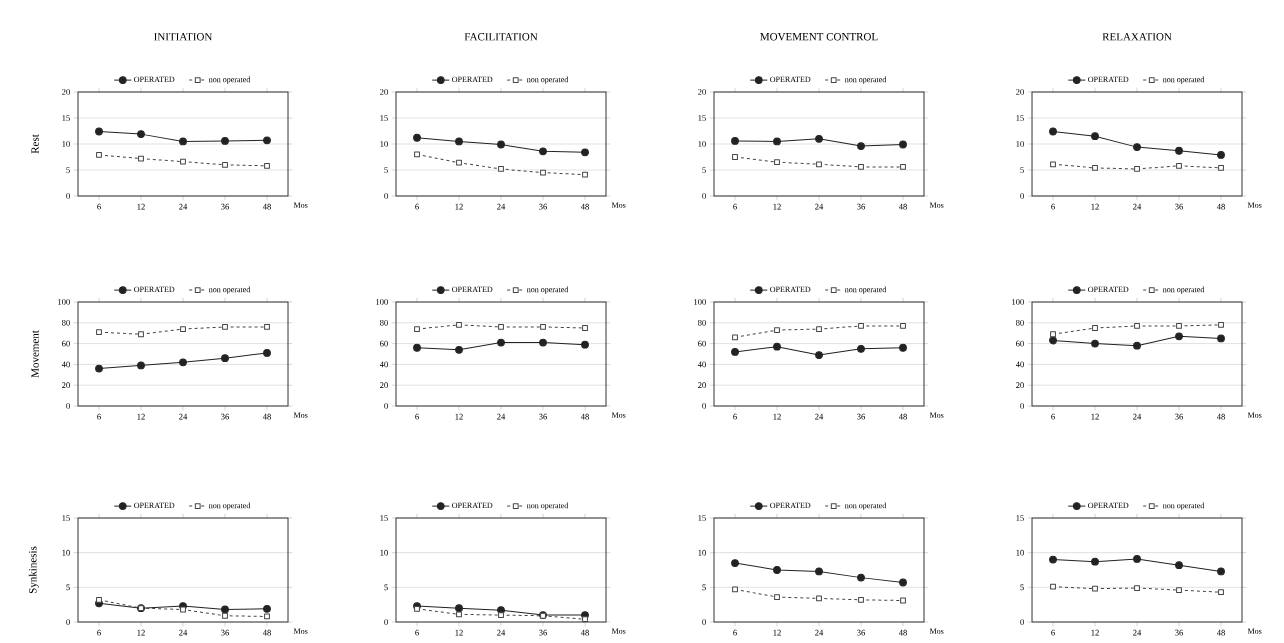  I want to click on y-axis-title: Movement, so click(35, 354).